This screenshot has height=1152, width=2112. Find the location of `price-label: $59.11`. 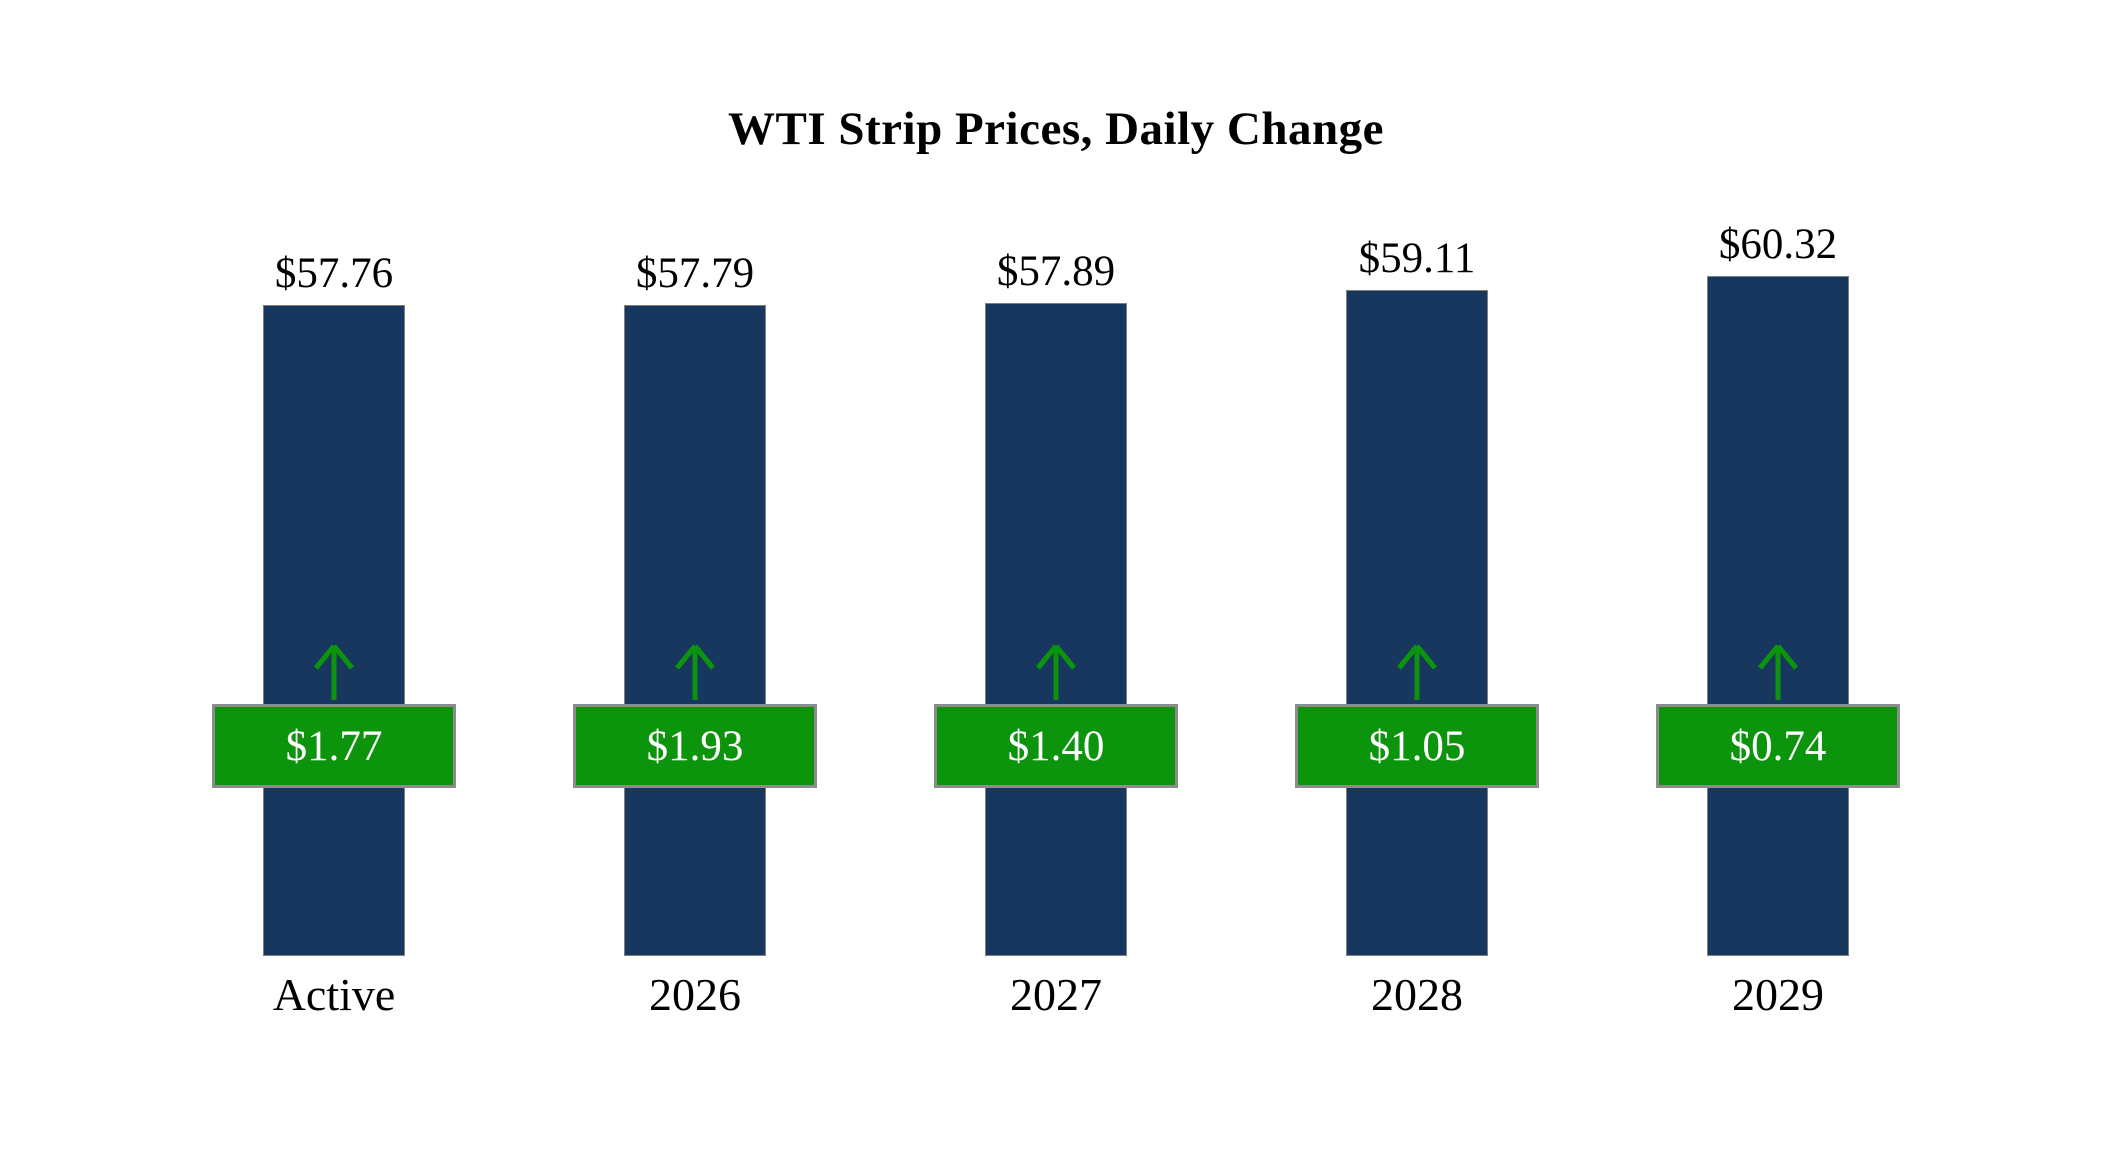

price-label: $59.11 is located at coordinates (1417, 258).